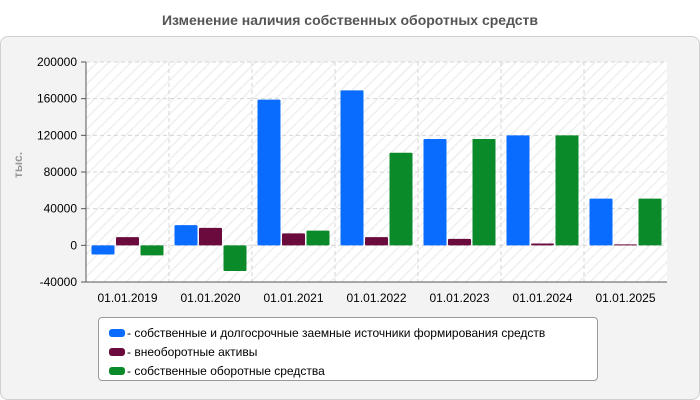  I want to click on x-tick-label: 01.01.2019, so click(127, 298).